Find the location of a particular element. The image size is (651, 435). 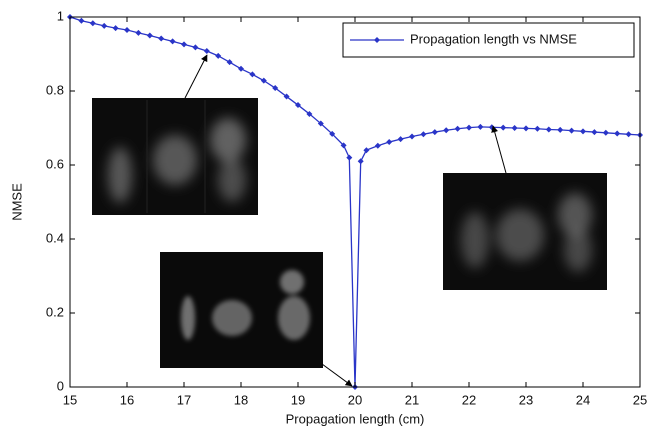

x-tick-label: 20 is located at coordinates (355, 399).